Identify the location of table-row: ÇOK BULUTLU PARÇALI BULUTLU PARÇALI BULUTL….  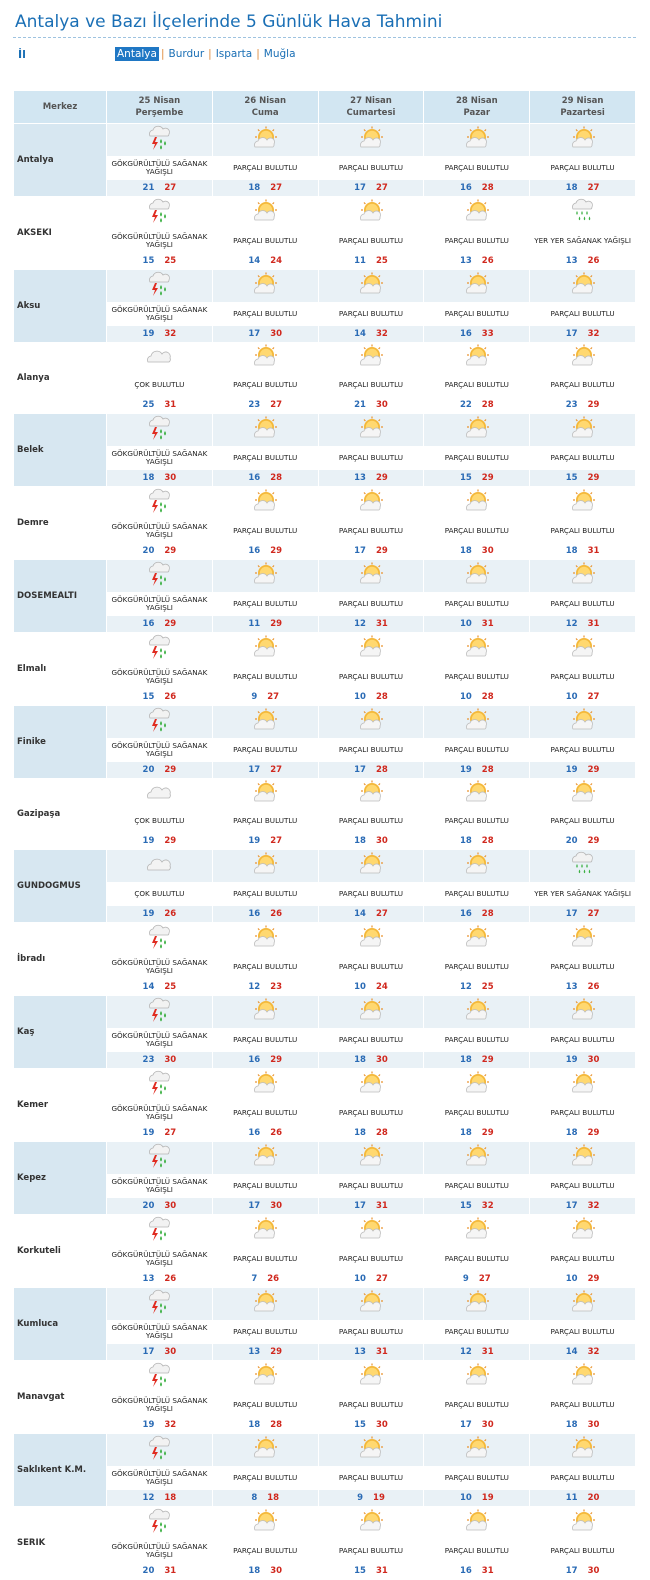
(324, 821).